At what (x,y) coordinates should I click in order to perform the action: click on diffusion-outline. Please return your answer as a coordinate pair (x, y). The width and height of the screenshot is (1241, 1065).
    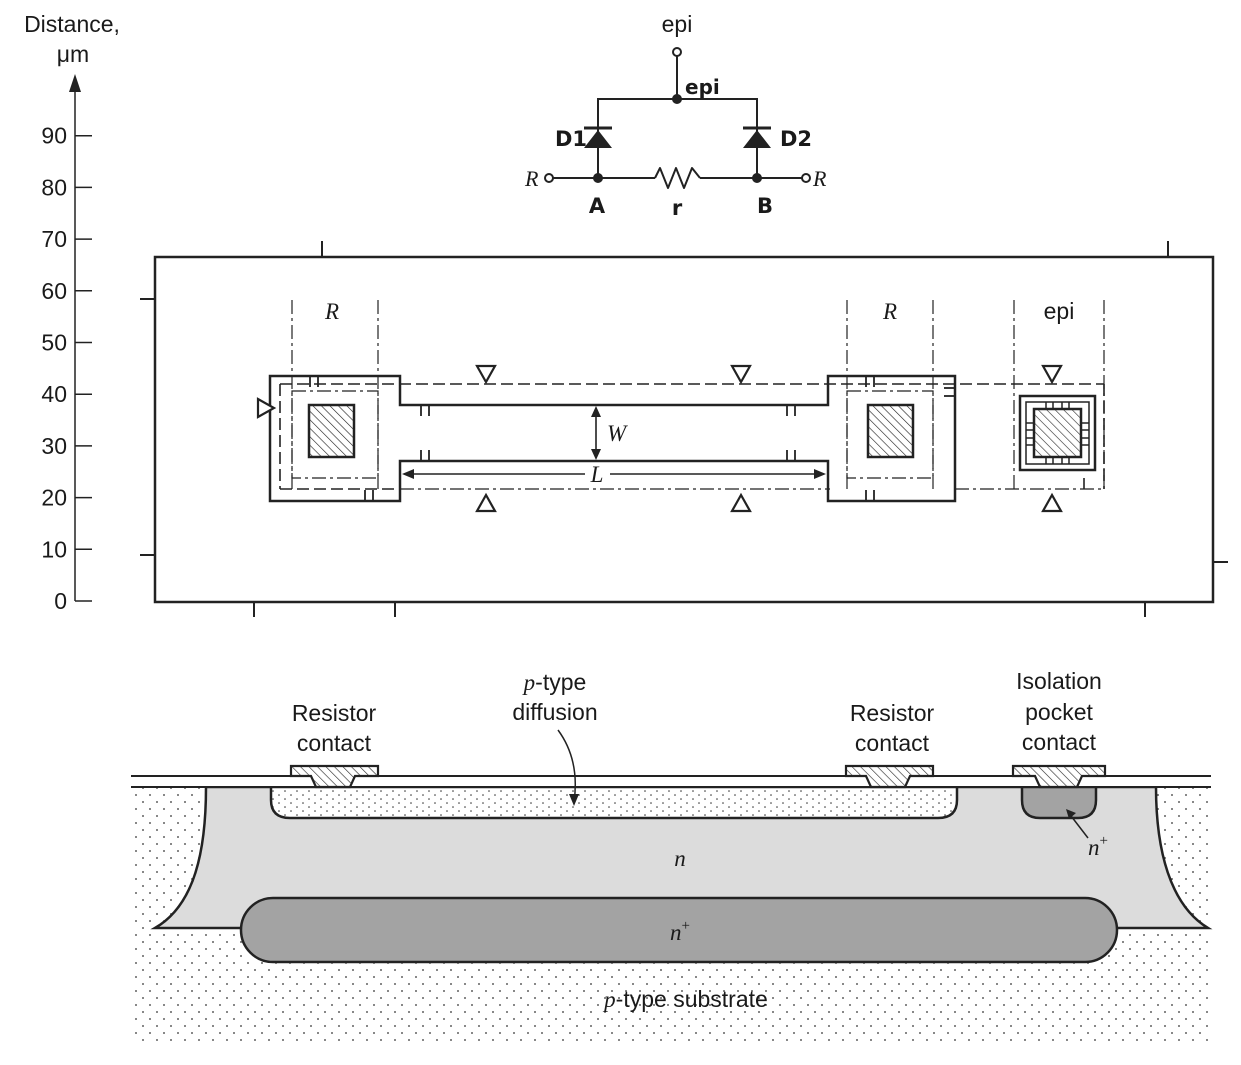
    Looking at the image, I should click on (692, 436).